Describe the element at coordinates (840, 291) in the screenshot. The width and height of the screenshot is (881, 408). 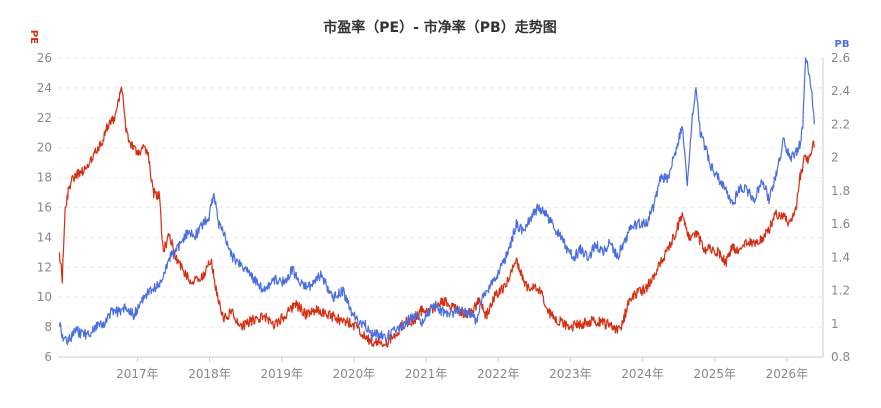
I see `right-tick-label: 1.2` at that location.